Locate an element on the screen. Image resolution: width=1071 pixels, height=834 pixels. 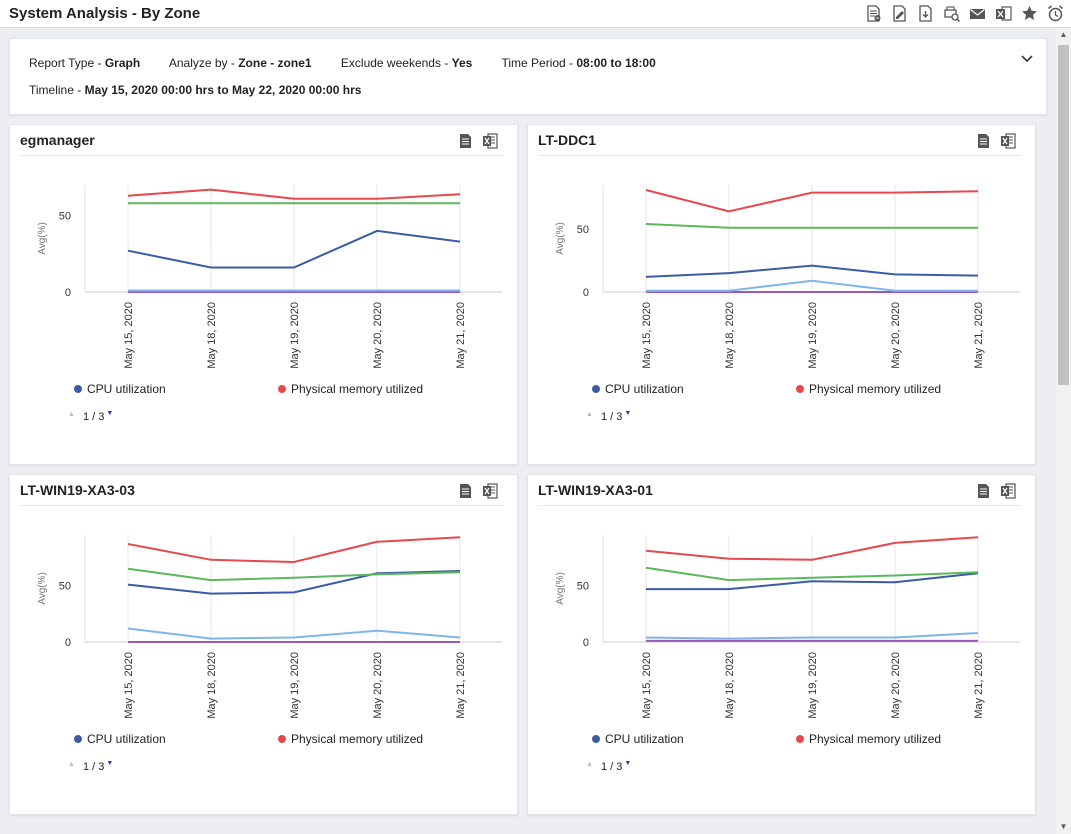
favorite-star-icon is located at coordinates (1029, 13).